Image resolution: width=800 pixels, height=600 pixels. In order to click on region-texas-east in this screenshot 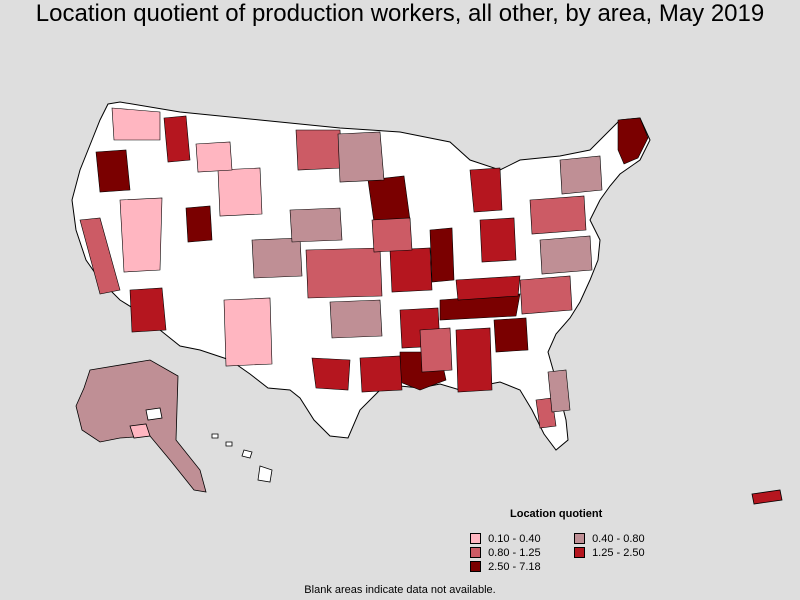, I will do `click(381, 374)`.